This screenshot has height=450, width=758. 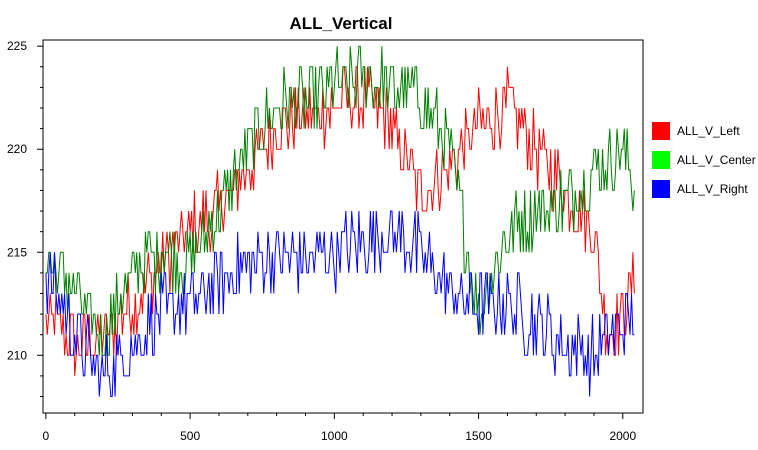 What do you see at coordinates (17, 252) in the screenshot?
I see `y-tick-label: 215` at bounding box center [17, 252].